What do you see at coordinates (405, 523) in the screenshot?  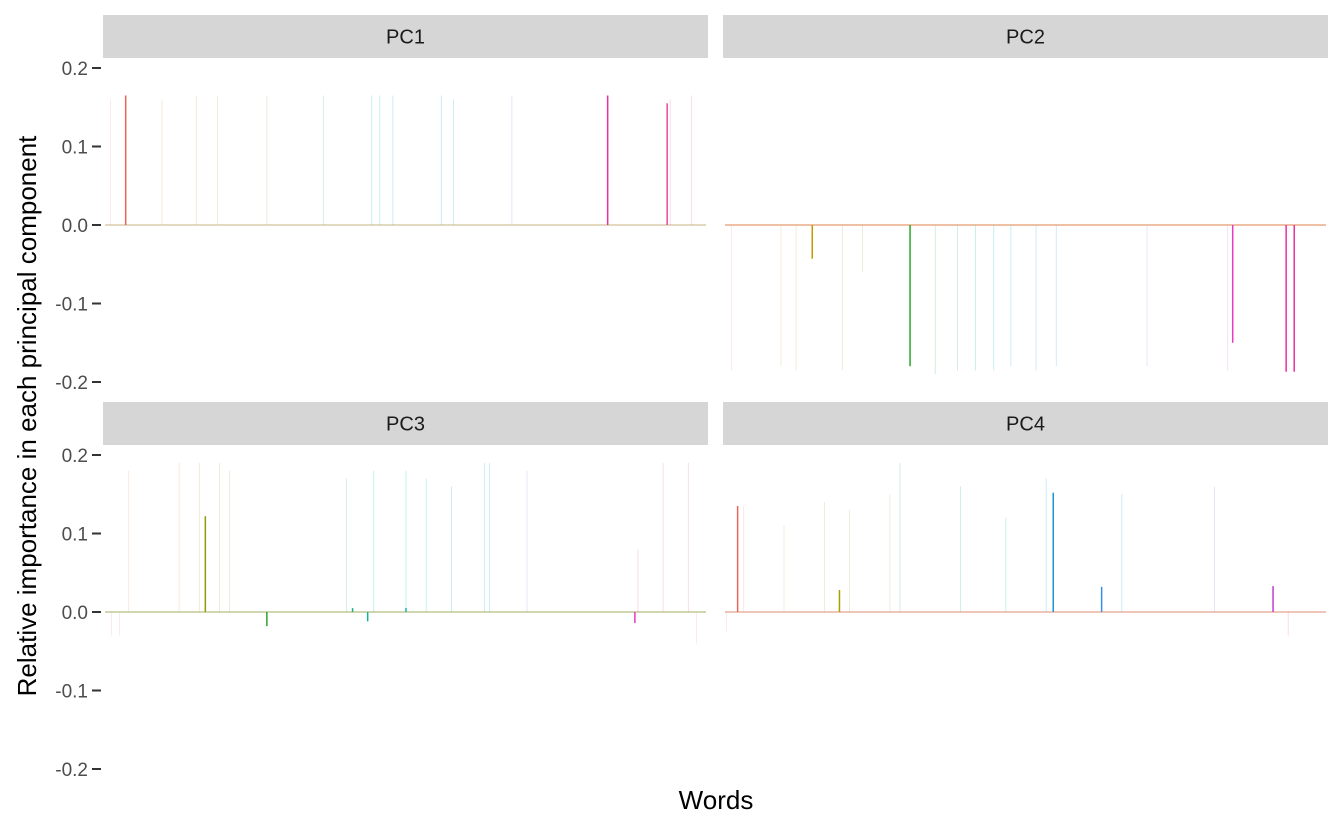 I see `facet-panel-pc3: PC3` at bounding box center [405, 523].